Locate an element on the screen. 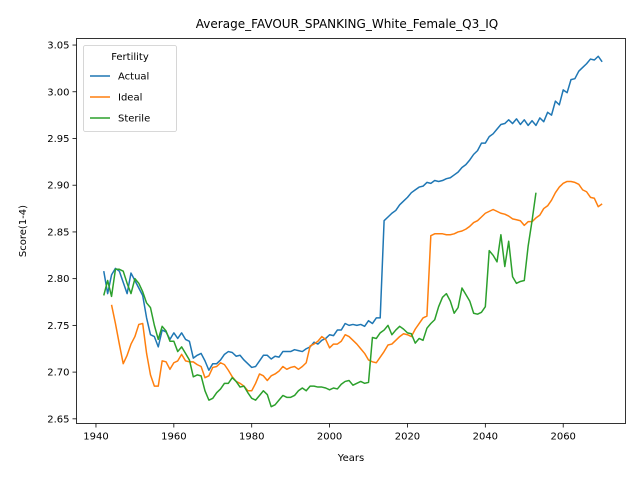 The image size is (640, 480). legend-label-sterile: Sterile is located at coordinates (134, 119).